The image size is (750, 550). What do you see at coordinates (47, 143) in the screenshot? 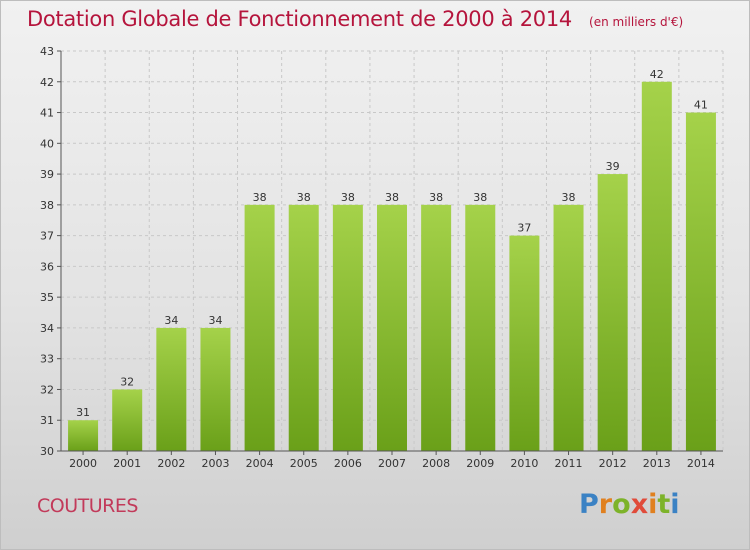
I see `y-tick-label: 40` at bounding box center [47, 143].